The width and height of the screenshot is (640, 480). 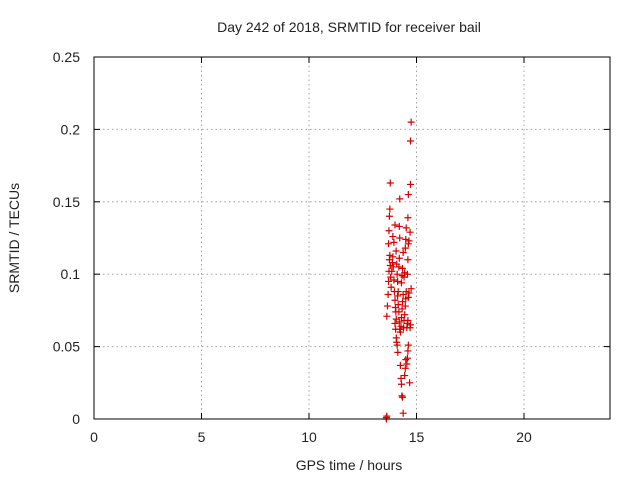 What do you see at coordinates (524, 437) in the screenshot?
I see `x-tick-label: 20` at bounding box center [524, 437].